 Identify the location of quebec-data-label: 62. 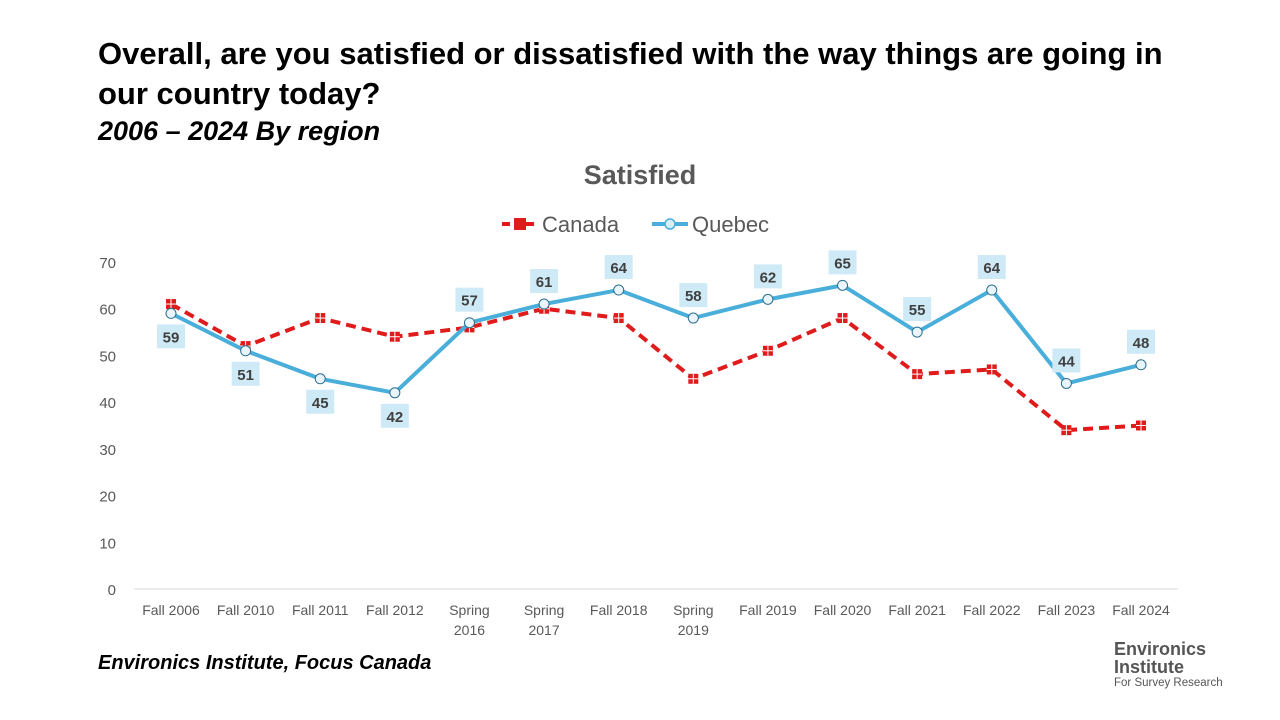
(768, 277).